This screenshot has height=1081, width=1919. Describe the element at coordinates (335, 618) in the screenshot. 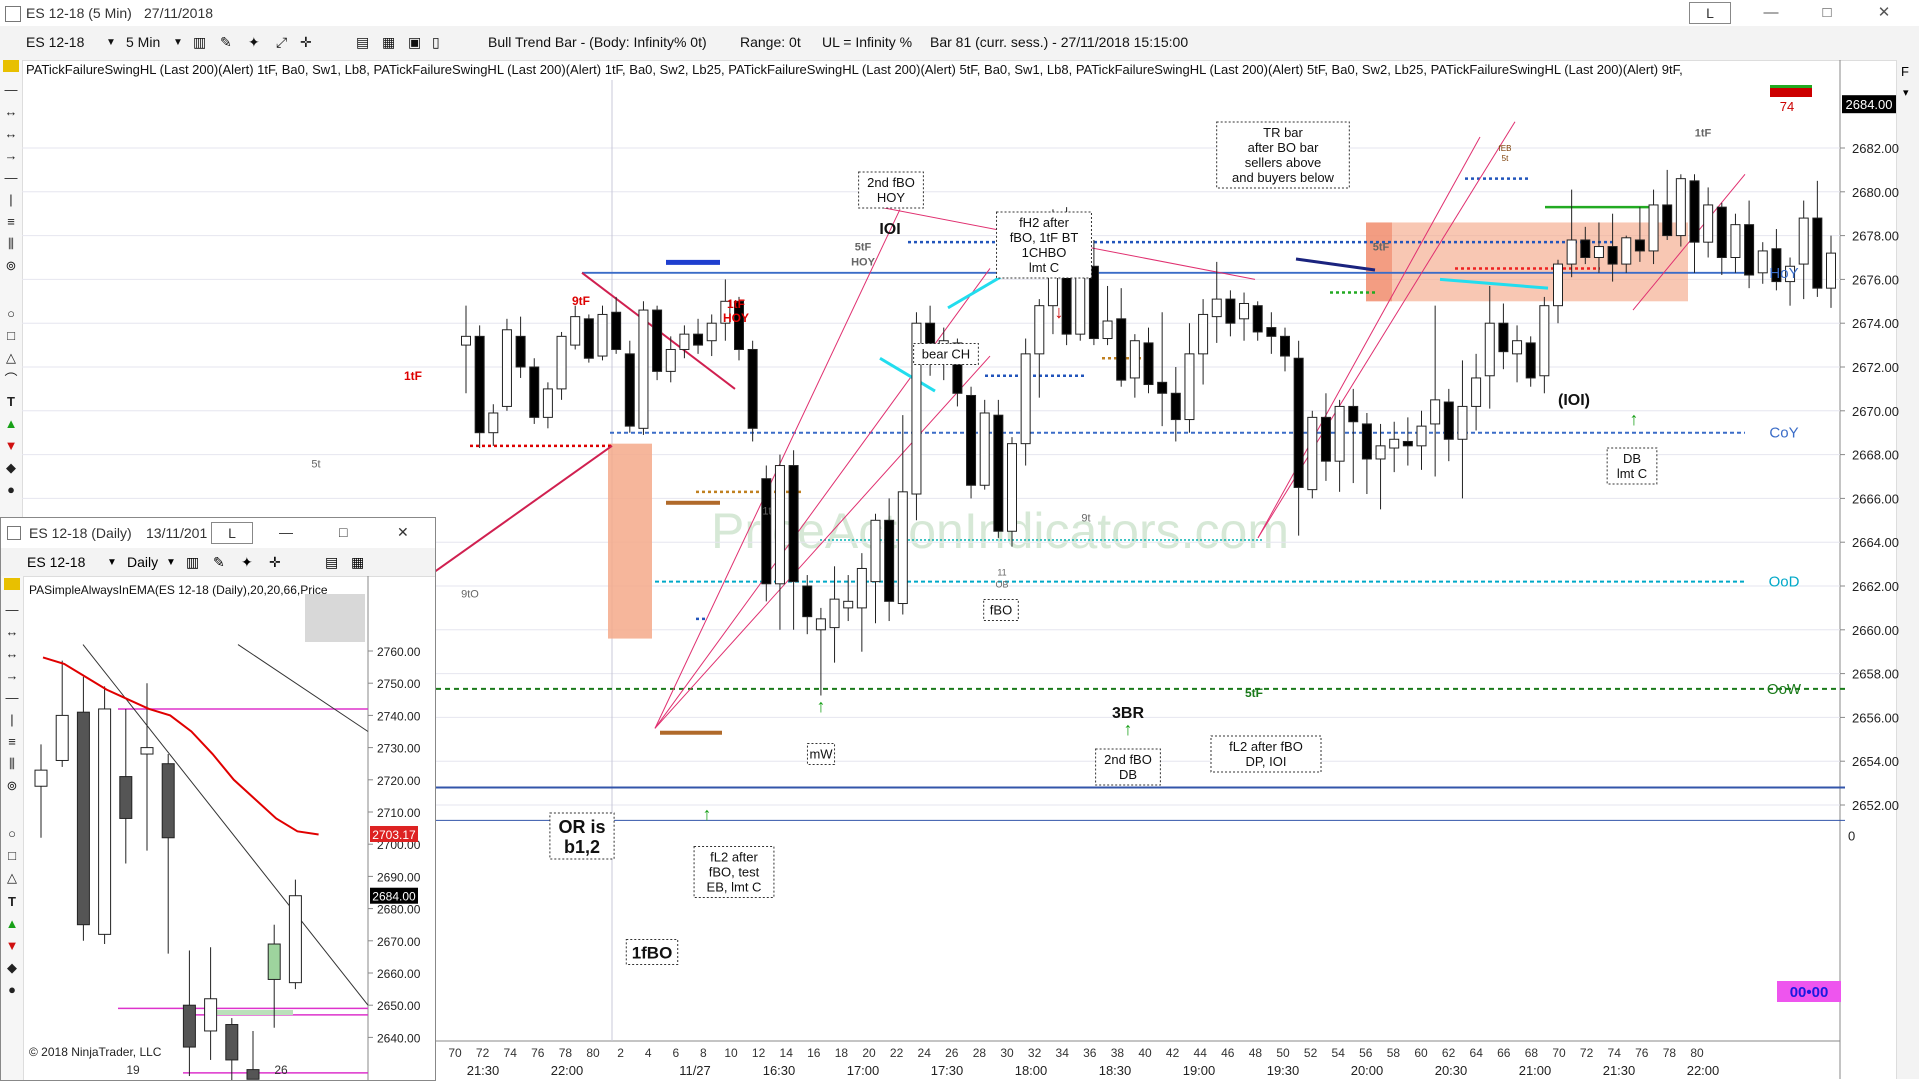

I see `daily-shade-box` at that location.